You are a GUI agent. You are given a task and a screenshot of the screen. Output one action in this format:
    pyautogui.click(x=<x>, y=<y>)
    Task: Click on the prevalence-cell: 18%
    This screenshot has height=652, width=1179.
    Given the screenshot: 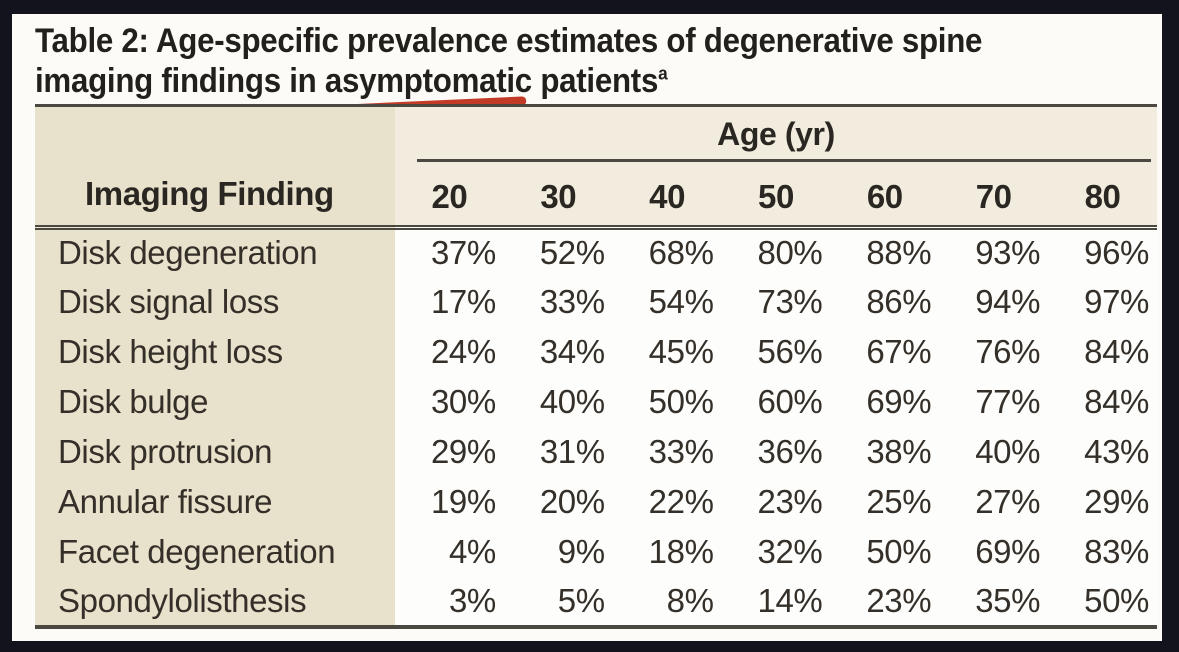 What is the action you would take?
    pyautogui.click(x=667, y=552)
    